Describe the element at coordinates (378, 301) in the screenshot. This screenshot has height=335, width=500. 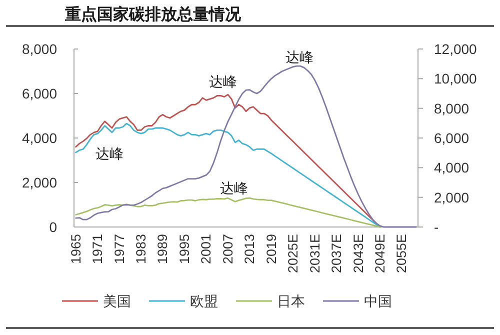
I see `legend-label: 中国` at that location.